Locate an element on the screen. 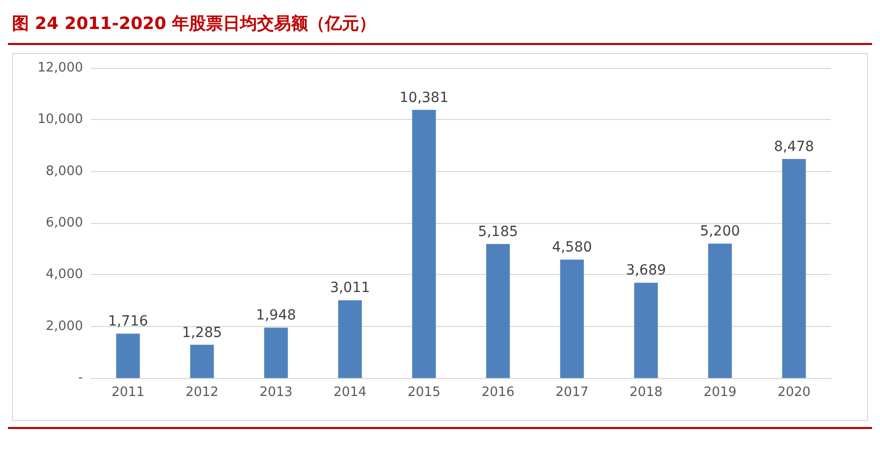 The width and height of the screenshot is (880, 476). y-tick-label: 12,000 is located at coordinates (60, 68).